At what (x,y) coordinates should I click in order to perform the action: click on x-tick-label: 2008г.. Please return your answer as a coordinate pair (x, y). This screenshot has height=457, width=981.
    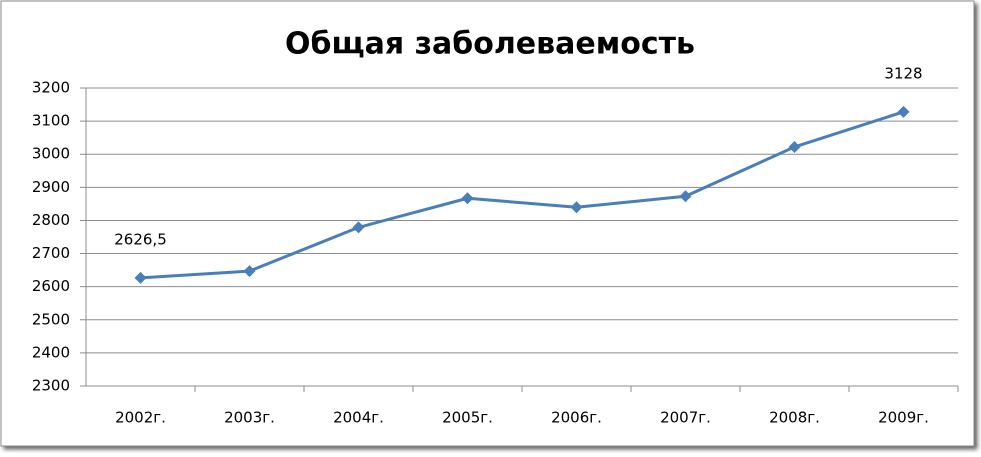
    Looking at the image, I should click on (794, 418).